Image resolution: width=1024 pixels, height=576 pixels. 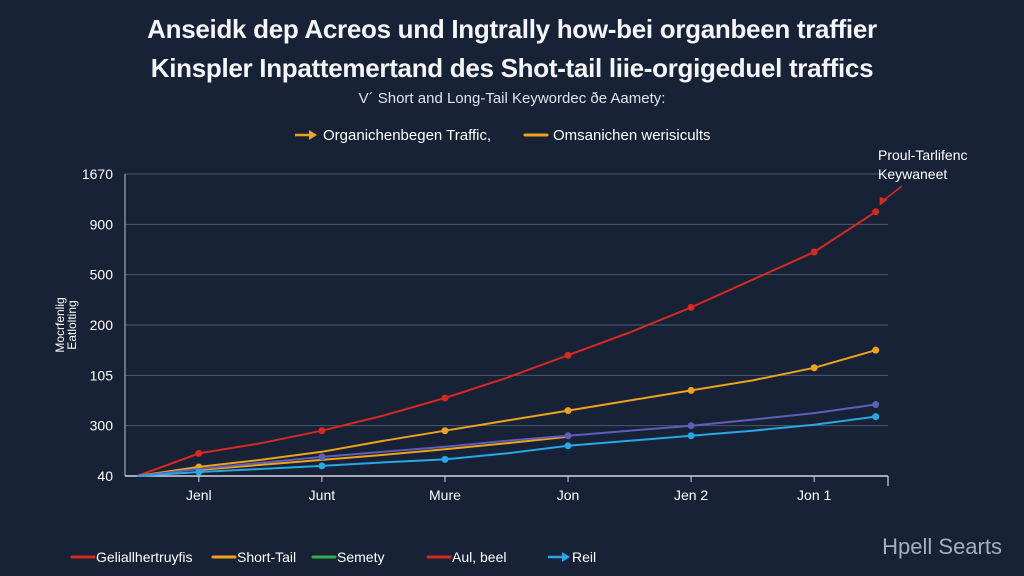 I want to click on x-tick-label: Jenl, so click(x=199, y=495).